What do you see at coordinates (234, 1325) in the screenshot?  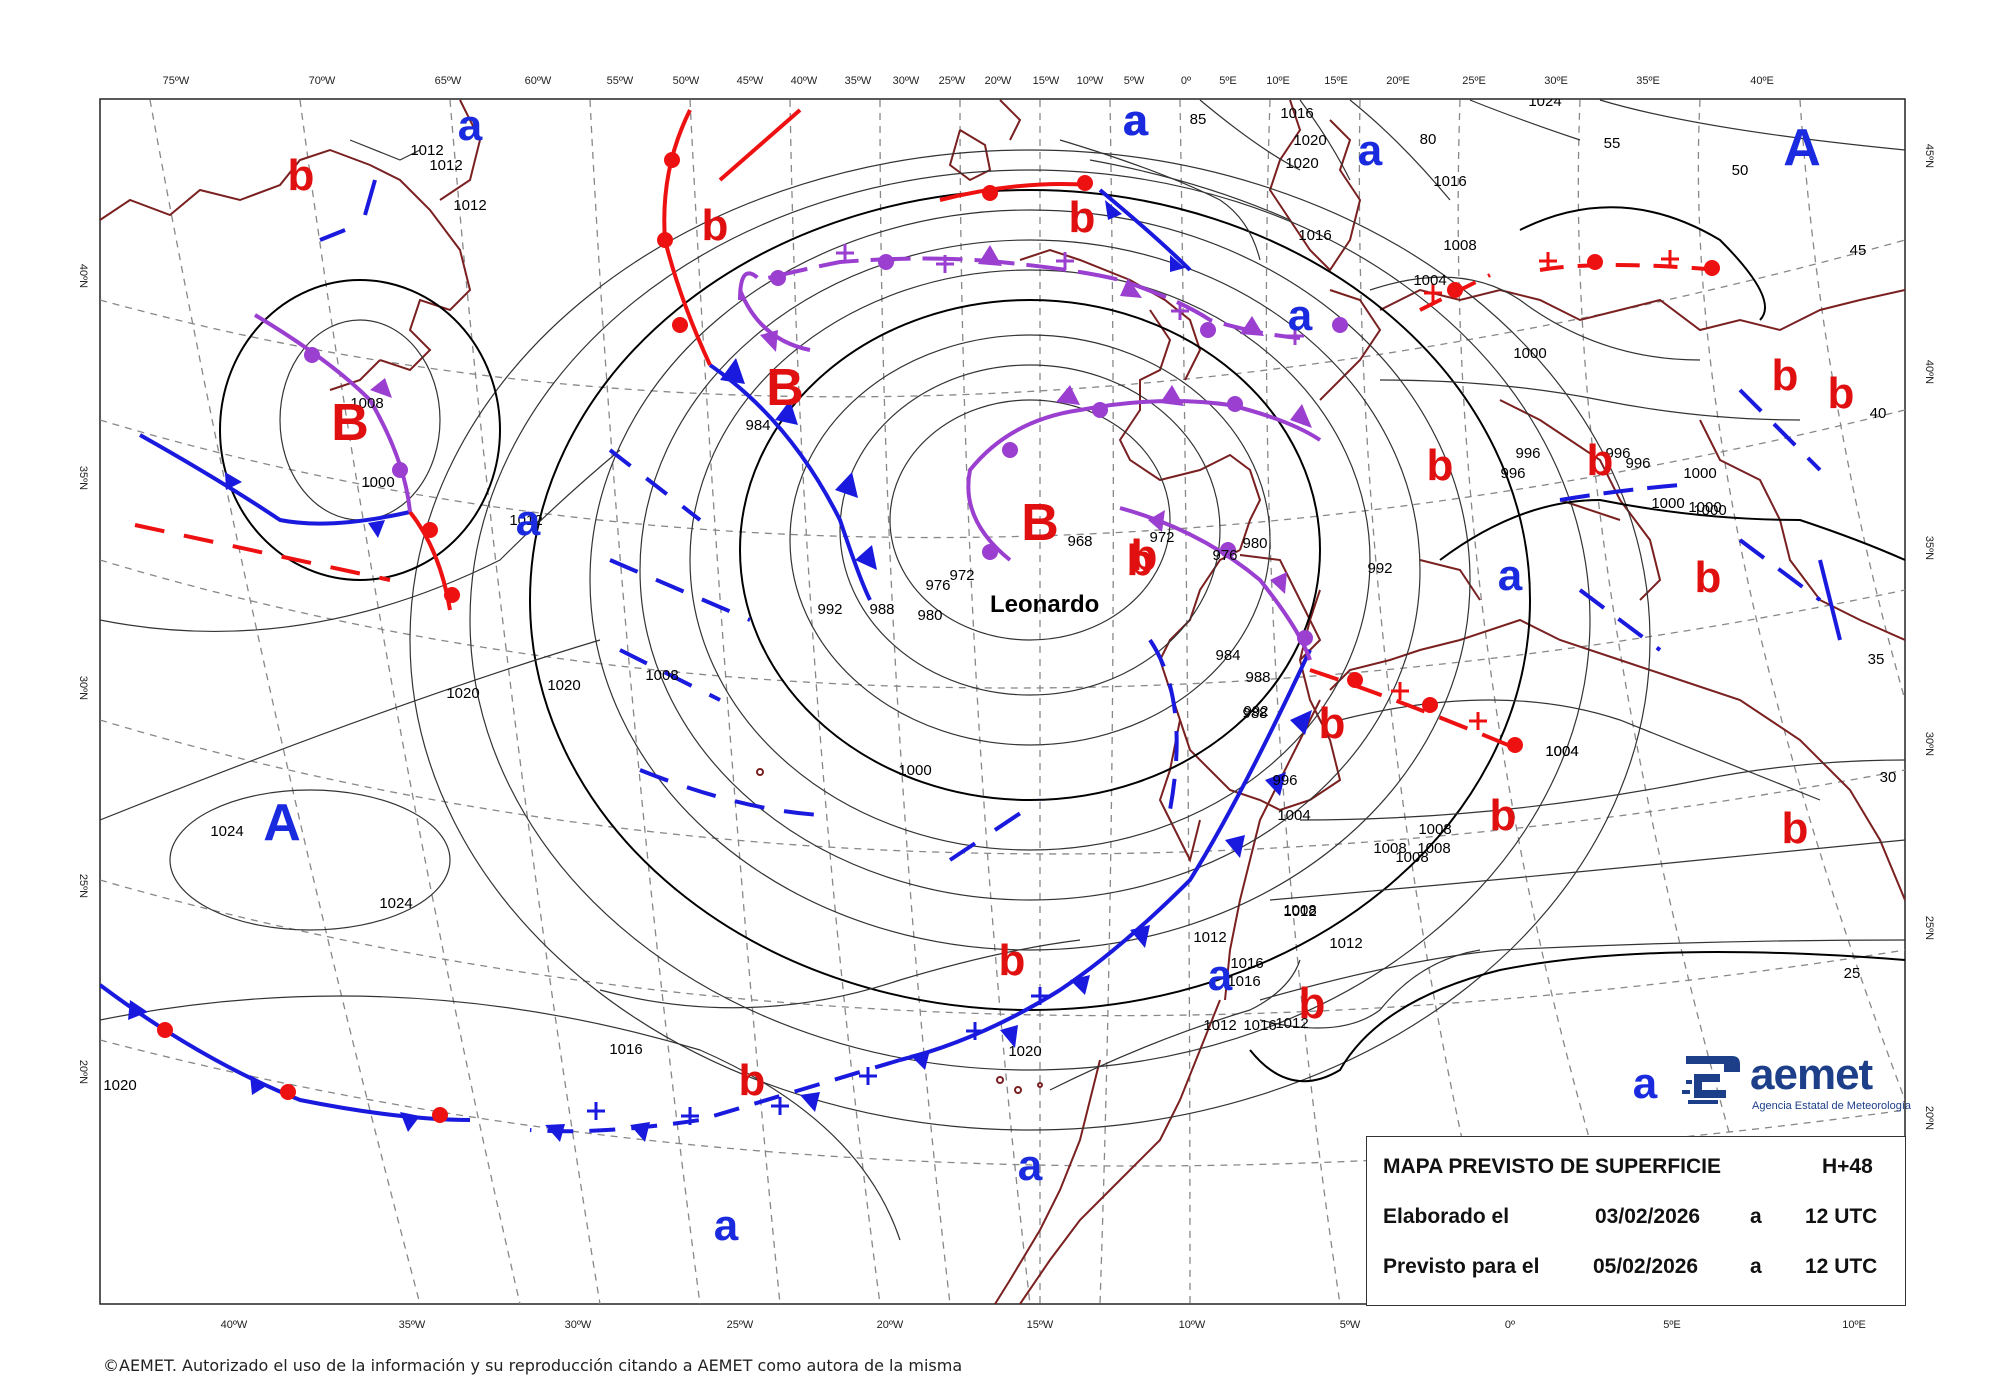 I see `bottom-lon-label: 40ºW` at bounding box center [234, 1325].